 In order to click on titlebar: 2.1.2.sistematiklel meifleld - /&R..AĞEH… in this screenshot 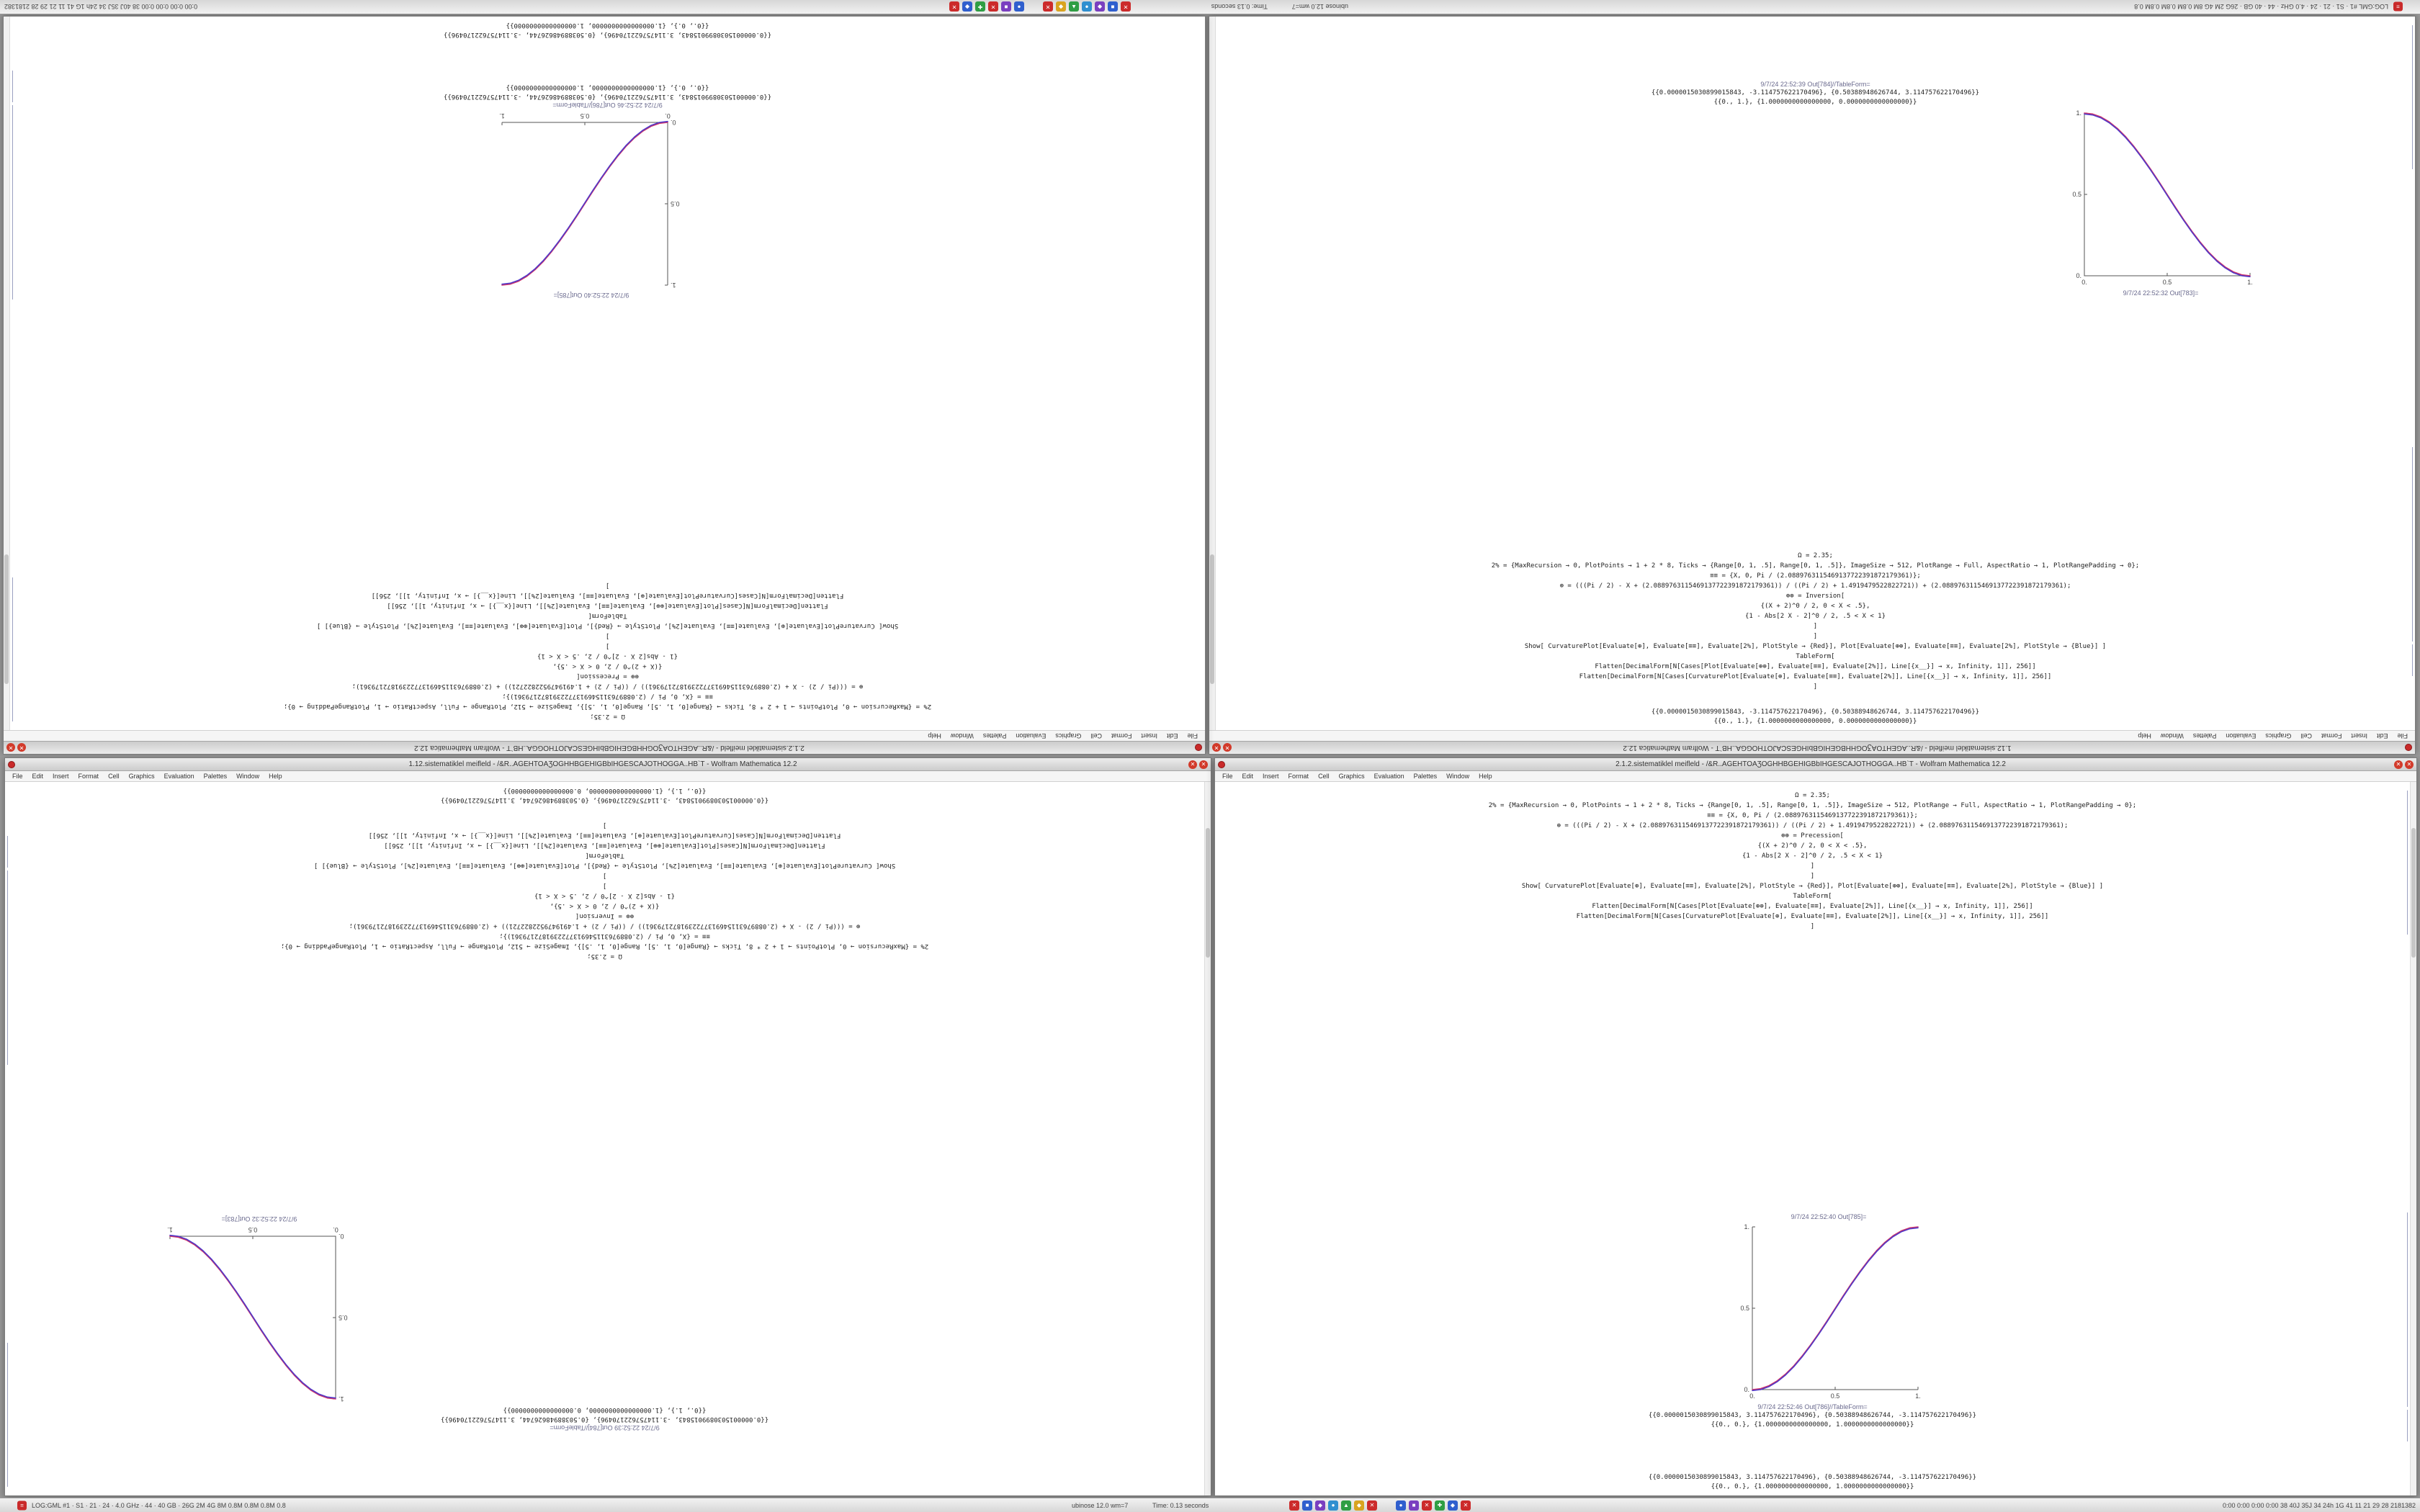, I will do `click(1815, 764)`.